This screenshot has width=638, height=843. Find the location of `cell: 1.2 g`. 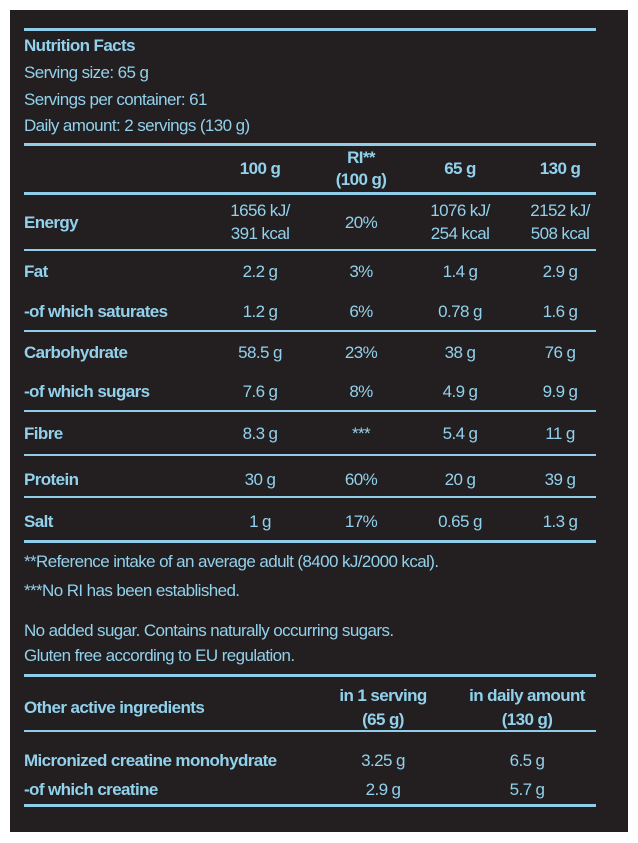

cell: 1.2 g is located at coordinates (260, 311).